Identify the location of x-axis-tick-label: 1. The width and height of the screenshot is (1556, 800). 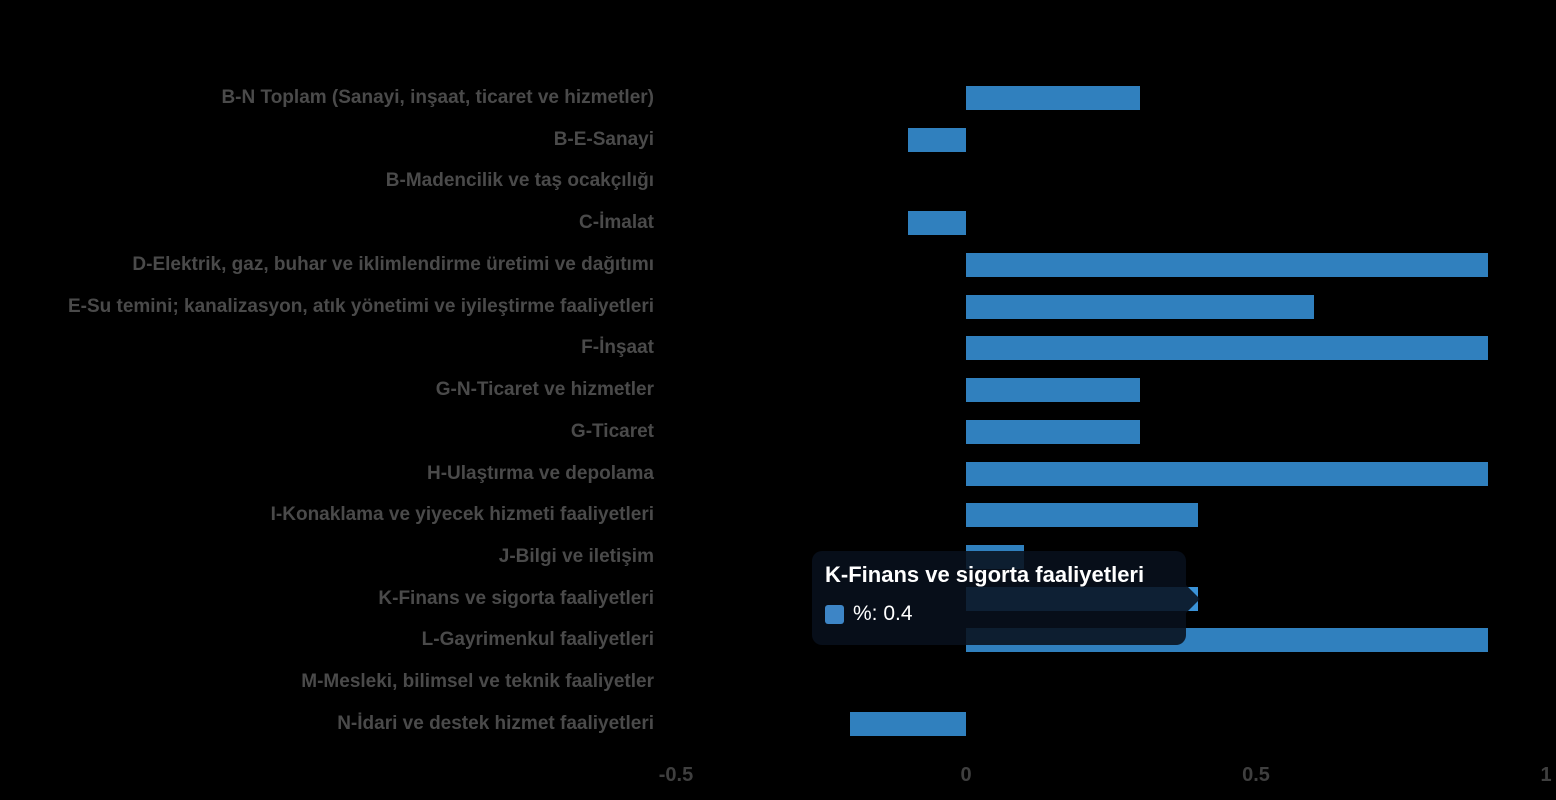
(1546, 775).